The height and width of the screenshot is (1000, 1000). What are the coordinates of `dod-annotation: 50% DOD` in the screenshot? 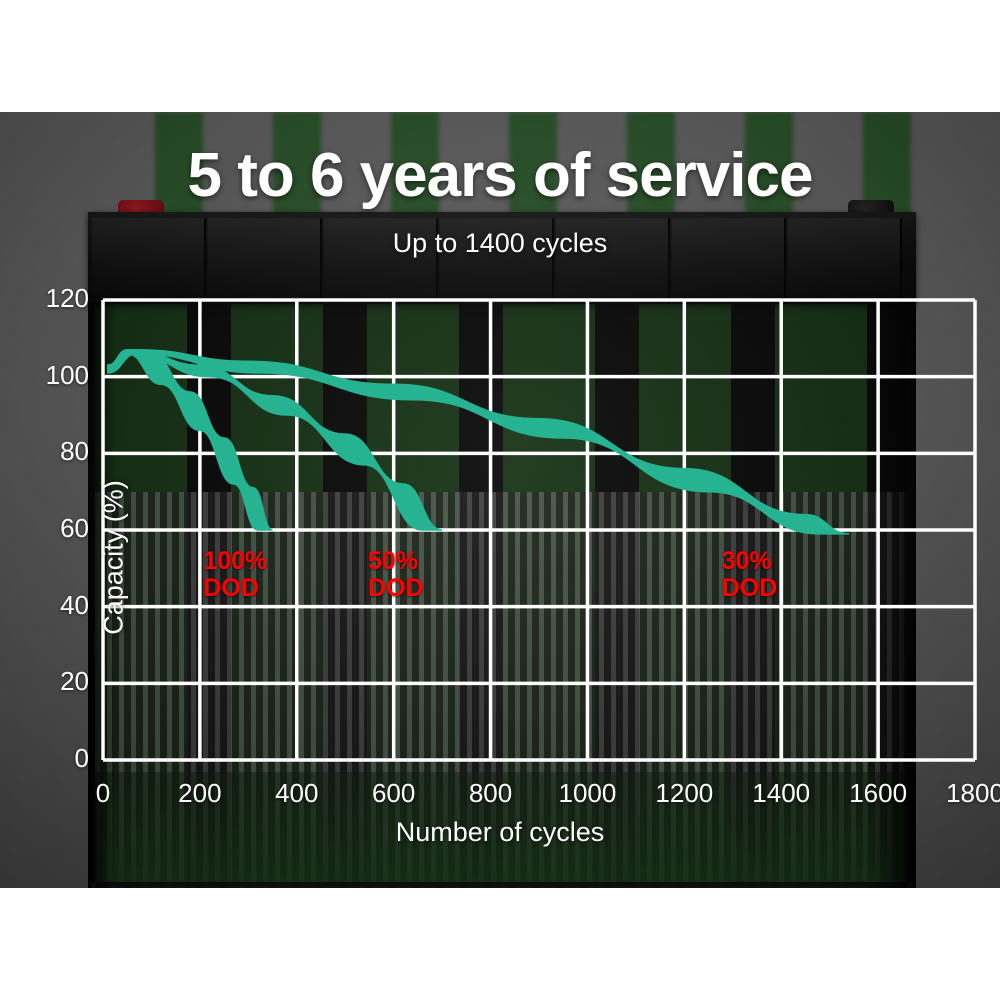 It's located at (396, 574).